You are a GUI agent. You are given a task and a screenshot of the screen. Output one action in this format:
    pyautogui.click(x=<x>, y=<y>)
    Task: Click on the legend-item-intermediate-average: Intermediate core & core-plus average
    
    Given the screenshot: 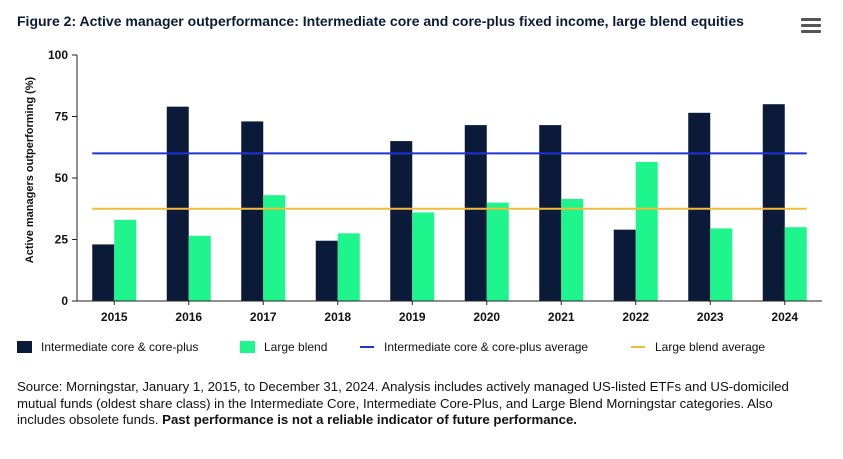 What is the action you would take?
    pyautogui.click(x=474, y=347)
    